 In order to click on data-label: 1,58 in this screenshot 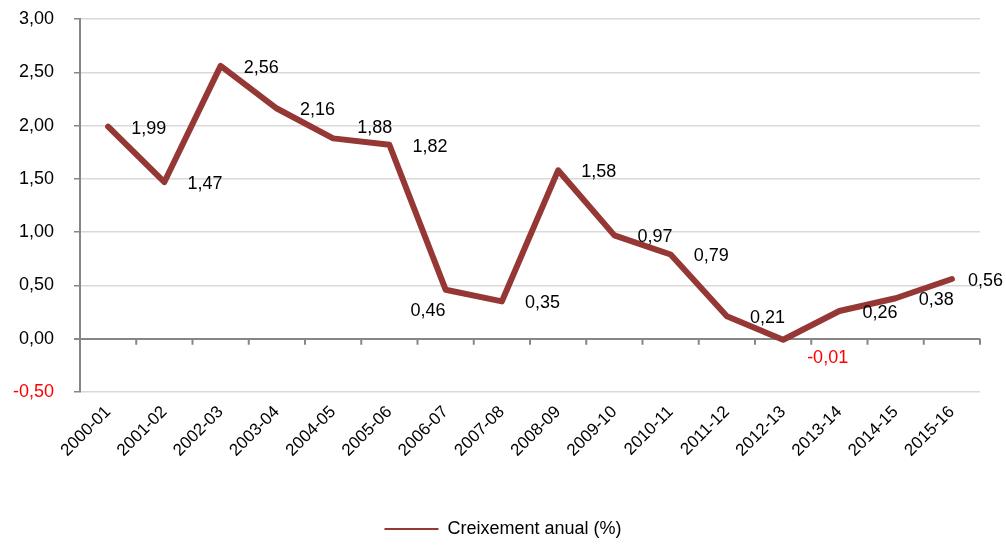, I will do `click(599, 171)`.